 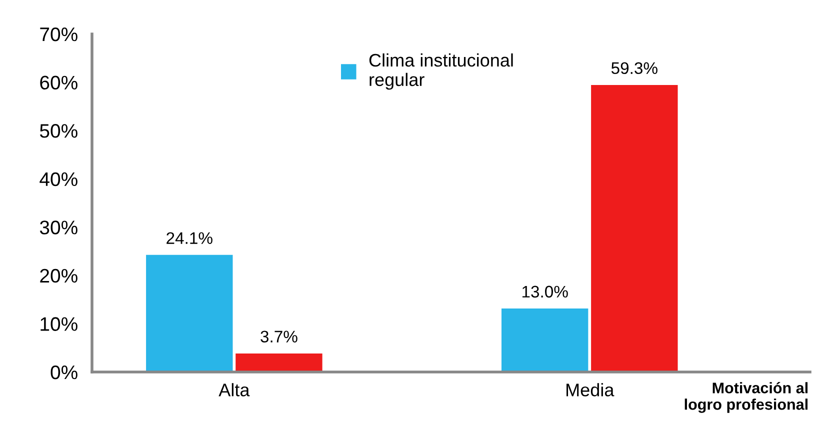 I want to click on x-tick-label: Media, so click(x=590, y=389).